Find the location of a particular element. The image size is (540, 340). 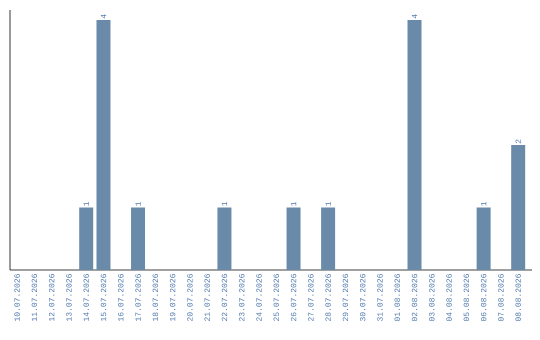

x-tick-label: 16.07.2026 is located at coordinates (121, 297).